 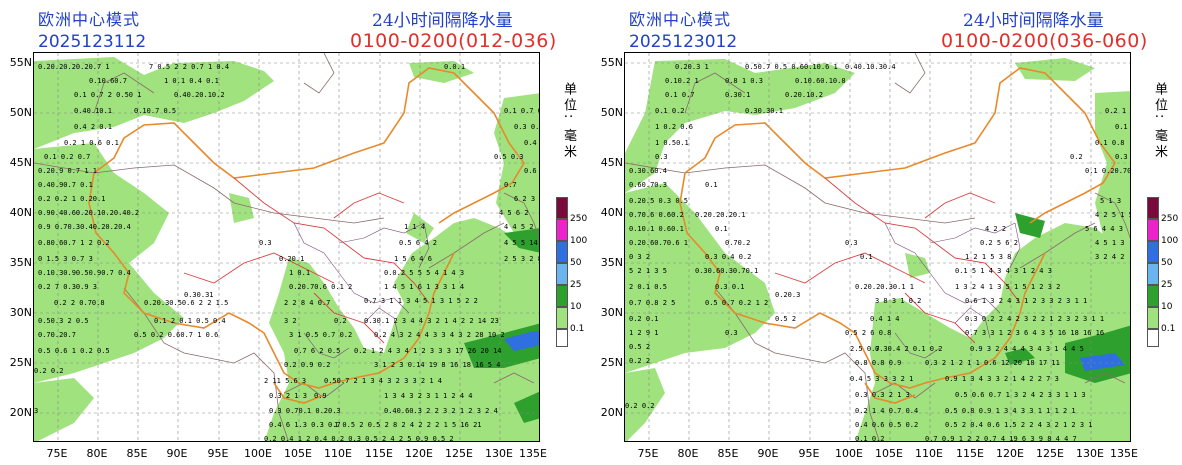 I want to click on svg-text: 0.2 7 0.30.9 3, so click(x=67, y=287).